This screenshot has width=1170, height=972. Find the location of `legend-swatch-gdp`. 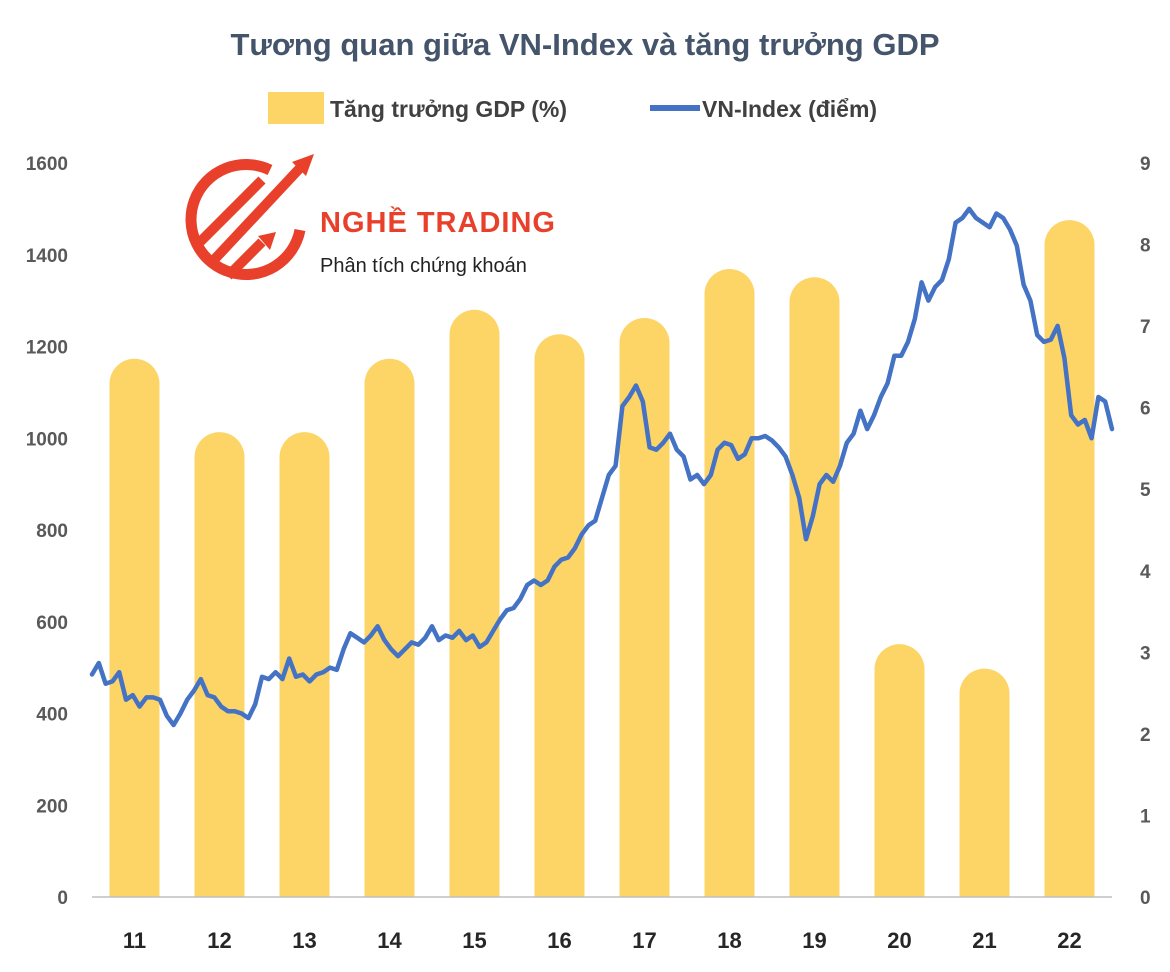

legend-swatch-gdp is located at coordinates (296, 108).